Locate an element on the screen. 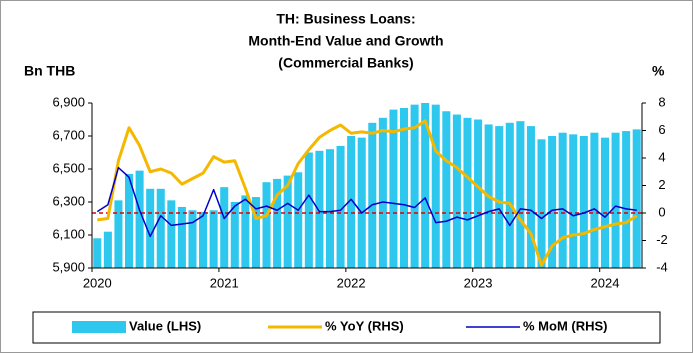 The width and height of the screenshot is (693, 353). y-tick-label: 6,300 is located at coordinates (68, 200).